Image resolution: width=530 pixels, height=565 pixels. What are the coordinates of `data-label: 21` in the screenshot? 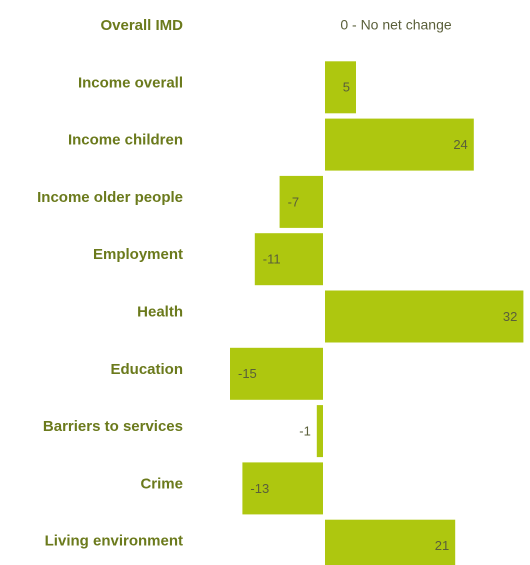 It's located at (442, 545).